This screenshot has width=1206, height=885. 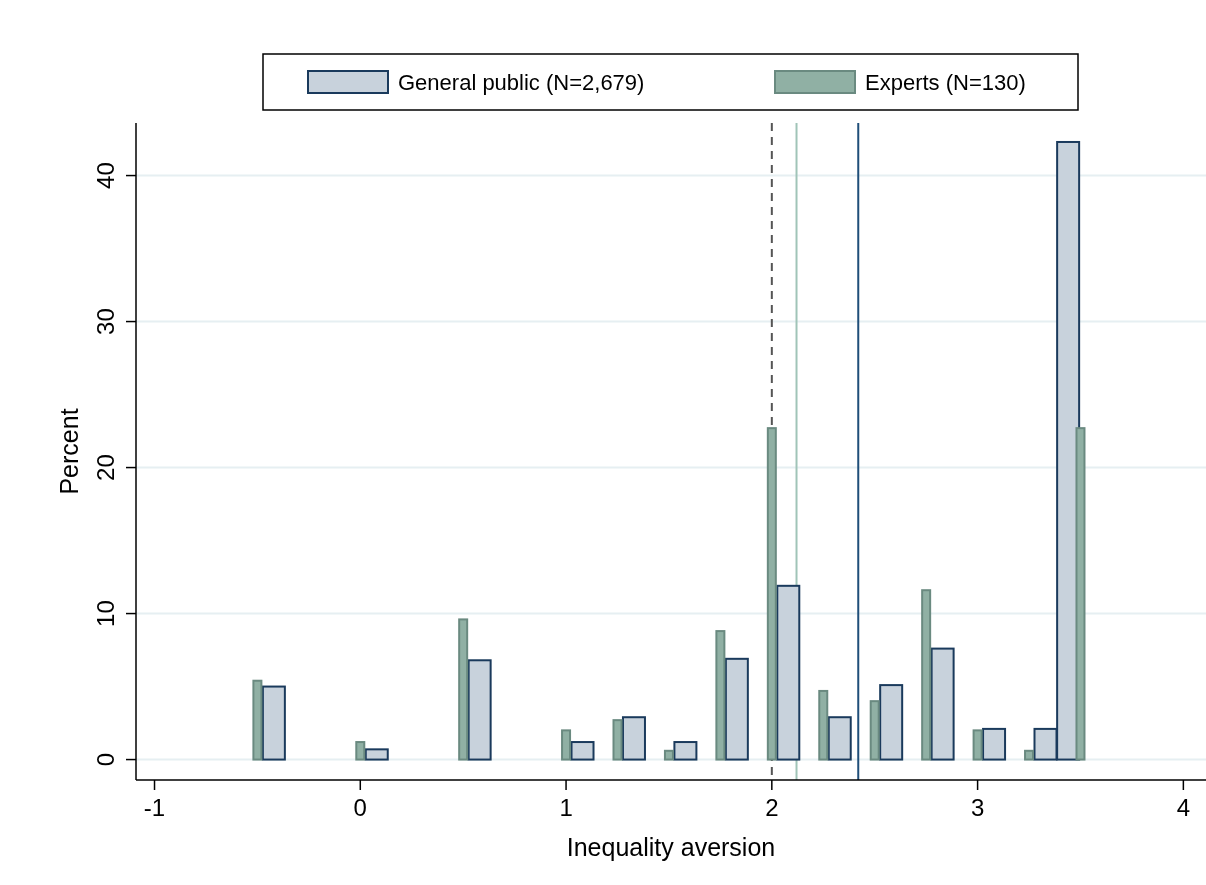 I want to click on y-tick-label: 10, so click(x=105, y=613).